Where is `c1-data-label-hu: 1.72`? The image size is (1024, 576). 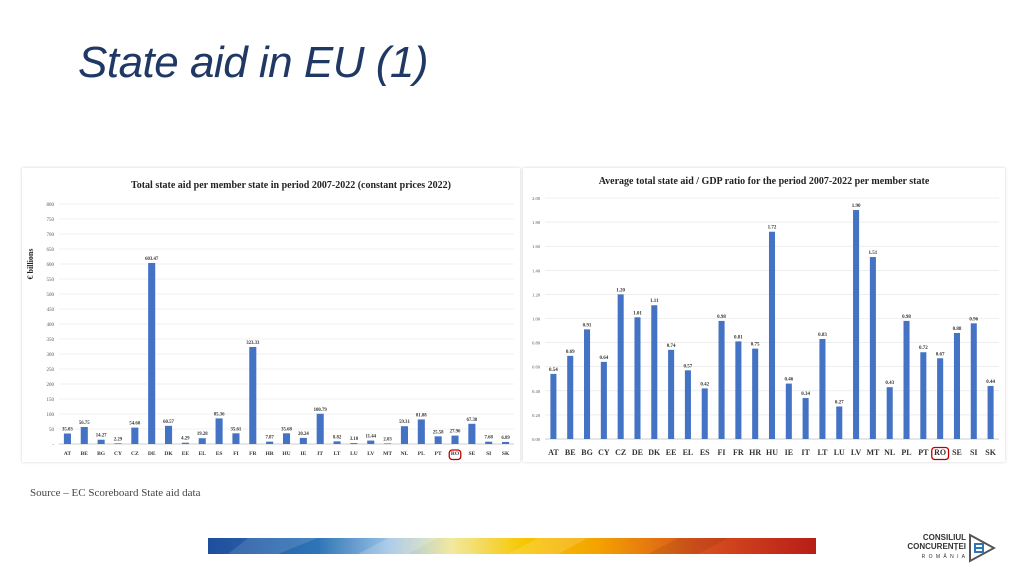 c1-data-label-hu: 1.72 is located at coordinates (772, 228).